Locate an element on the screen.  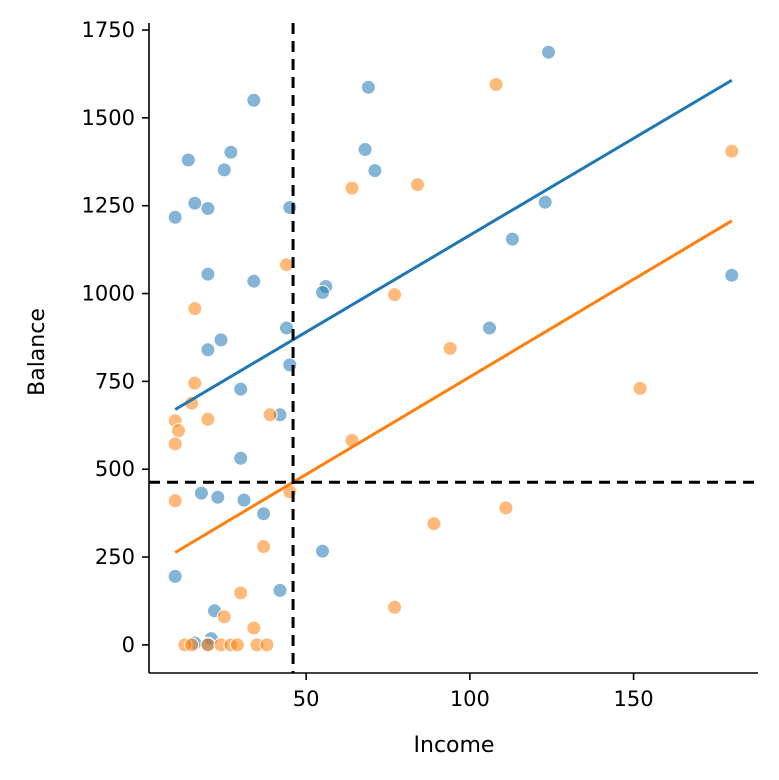
y-tick-label: 500 is located at coordinates (115, 469).